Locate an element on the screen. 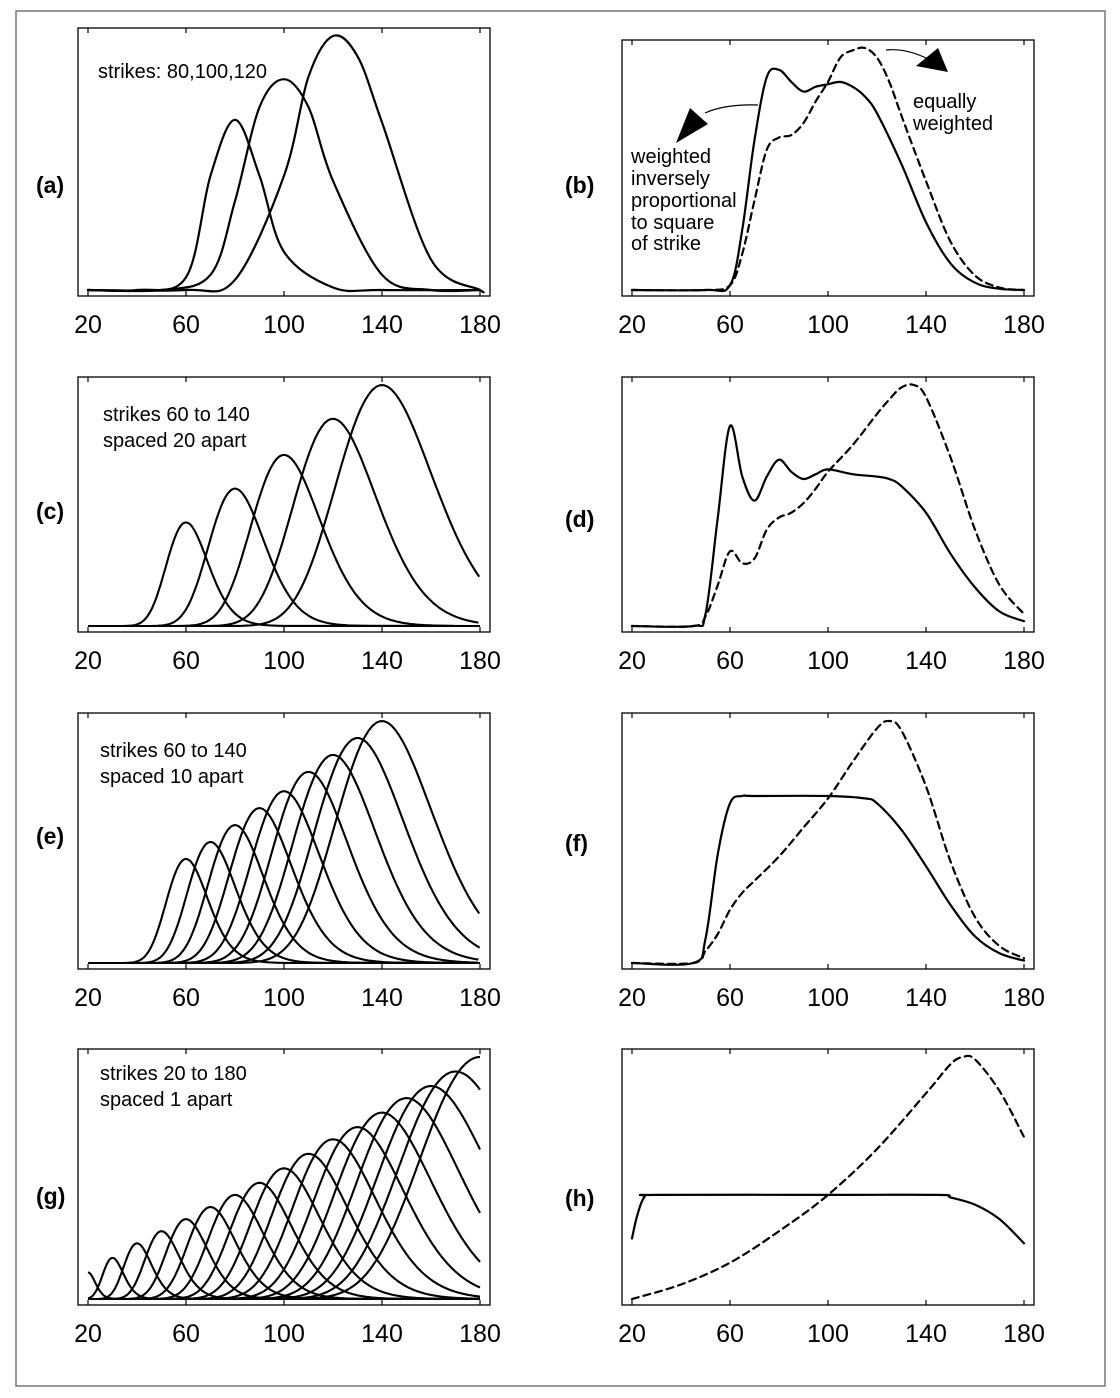 This screenshot has width=1120, height=1398. plot-d: 20 60 100 140 180 is located at coordinates (831, 525).